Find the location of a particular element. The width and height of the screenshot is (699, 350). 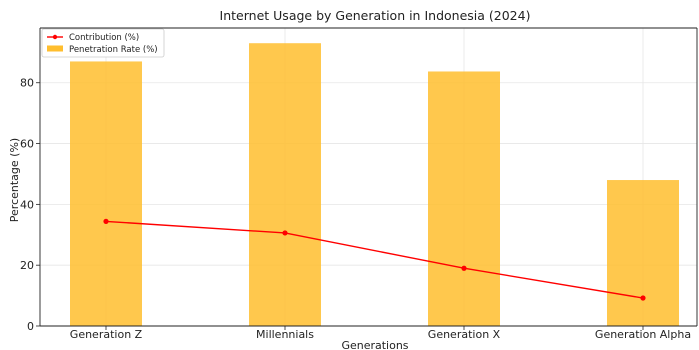

x-axis-label: Generations is located at coordinates (374, 344).